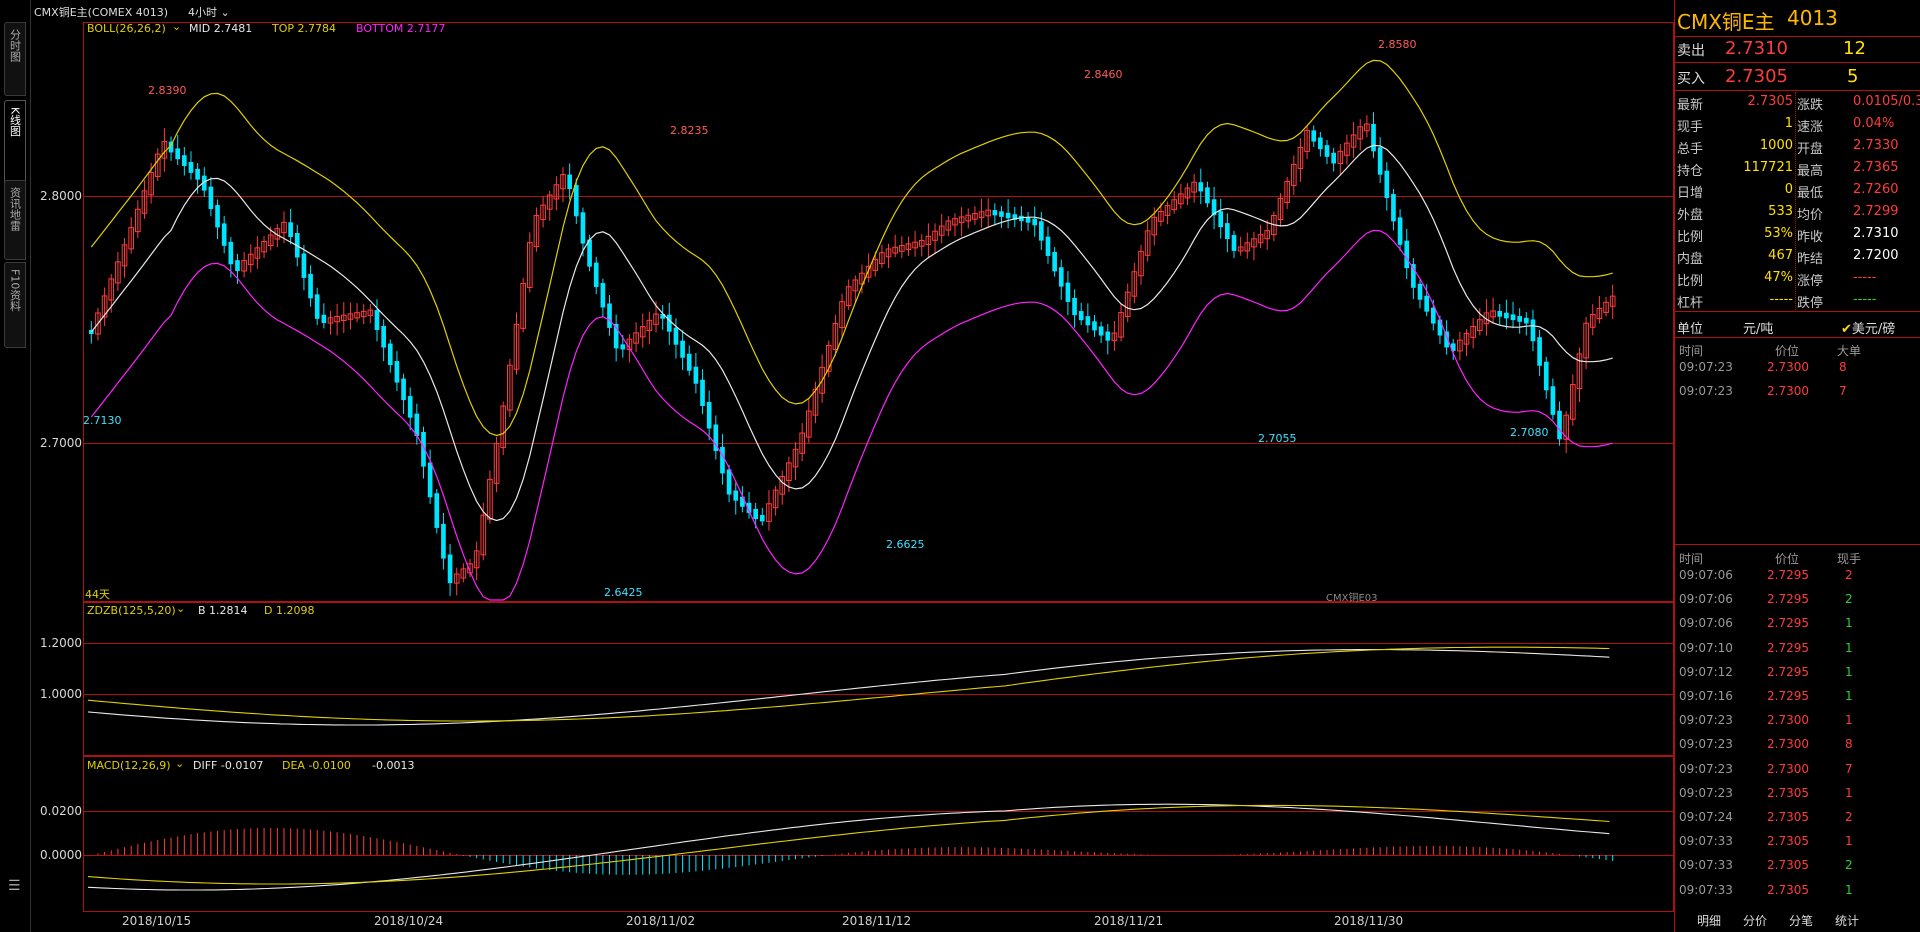 Image resolution: width=1920 pixels, height=932 pixels. Describe the element at coordinates (97, 594) in the screenshot. I see `days-label: 44天` at that location.